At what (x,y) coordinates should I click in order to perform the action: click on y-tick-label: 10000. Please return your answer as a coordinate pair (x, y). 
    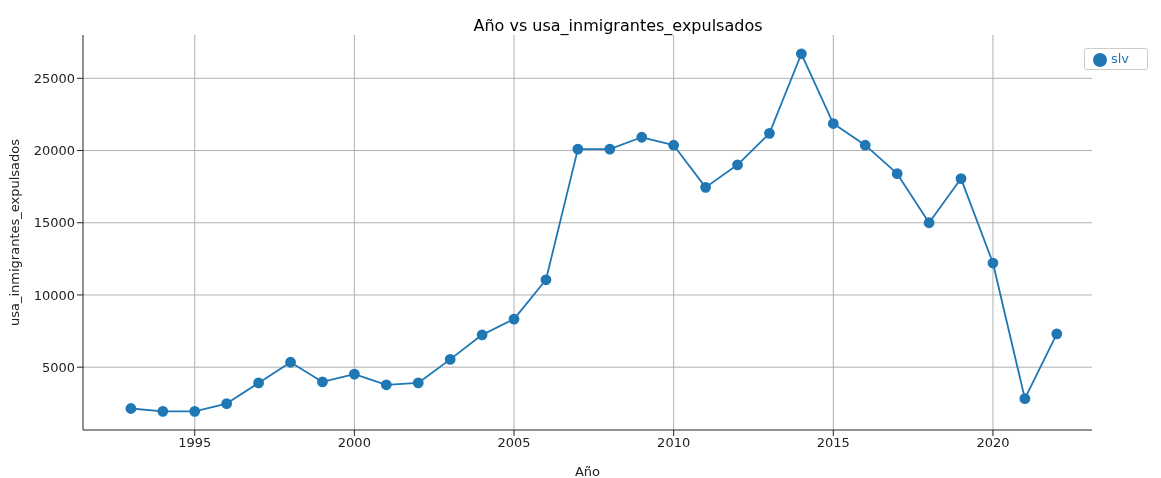
    Looking at the image, I should click on (54, 295).